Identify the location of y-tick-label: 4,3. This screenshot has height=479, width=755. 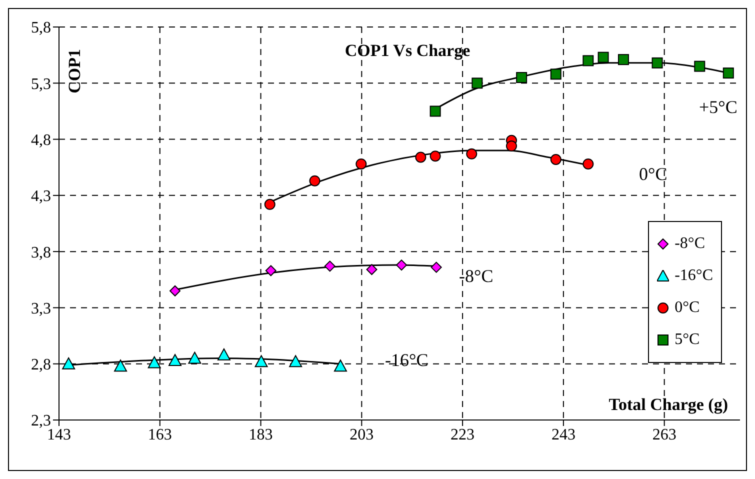
(41, 197).